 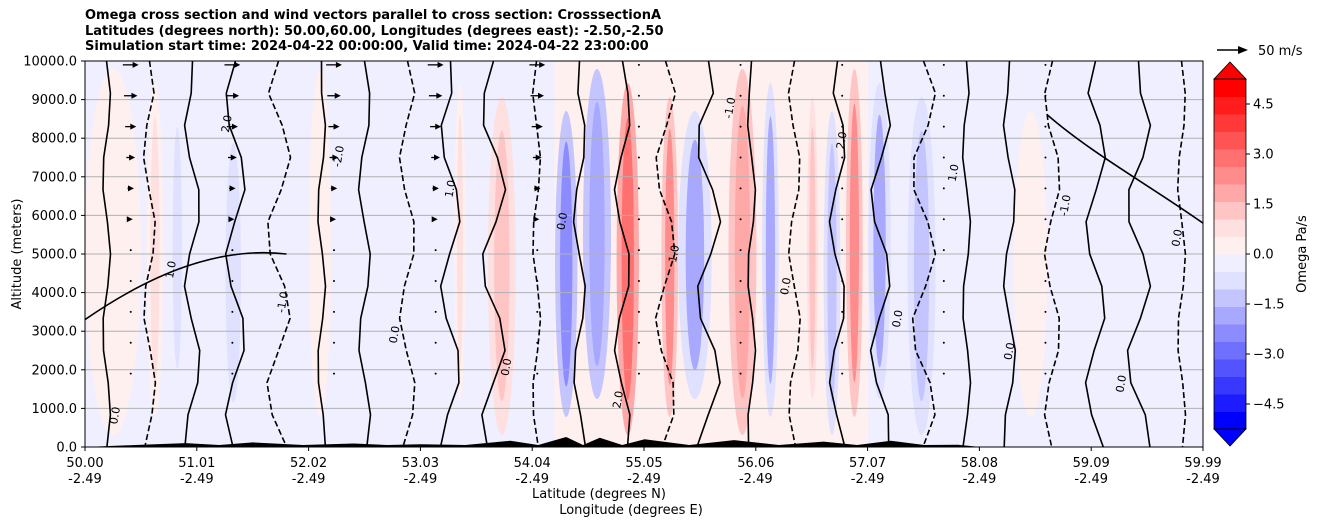 I want to click on y-tick-label: 4000.0, so click(x=55, y=293).